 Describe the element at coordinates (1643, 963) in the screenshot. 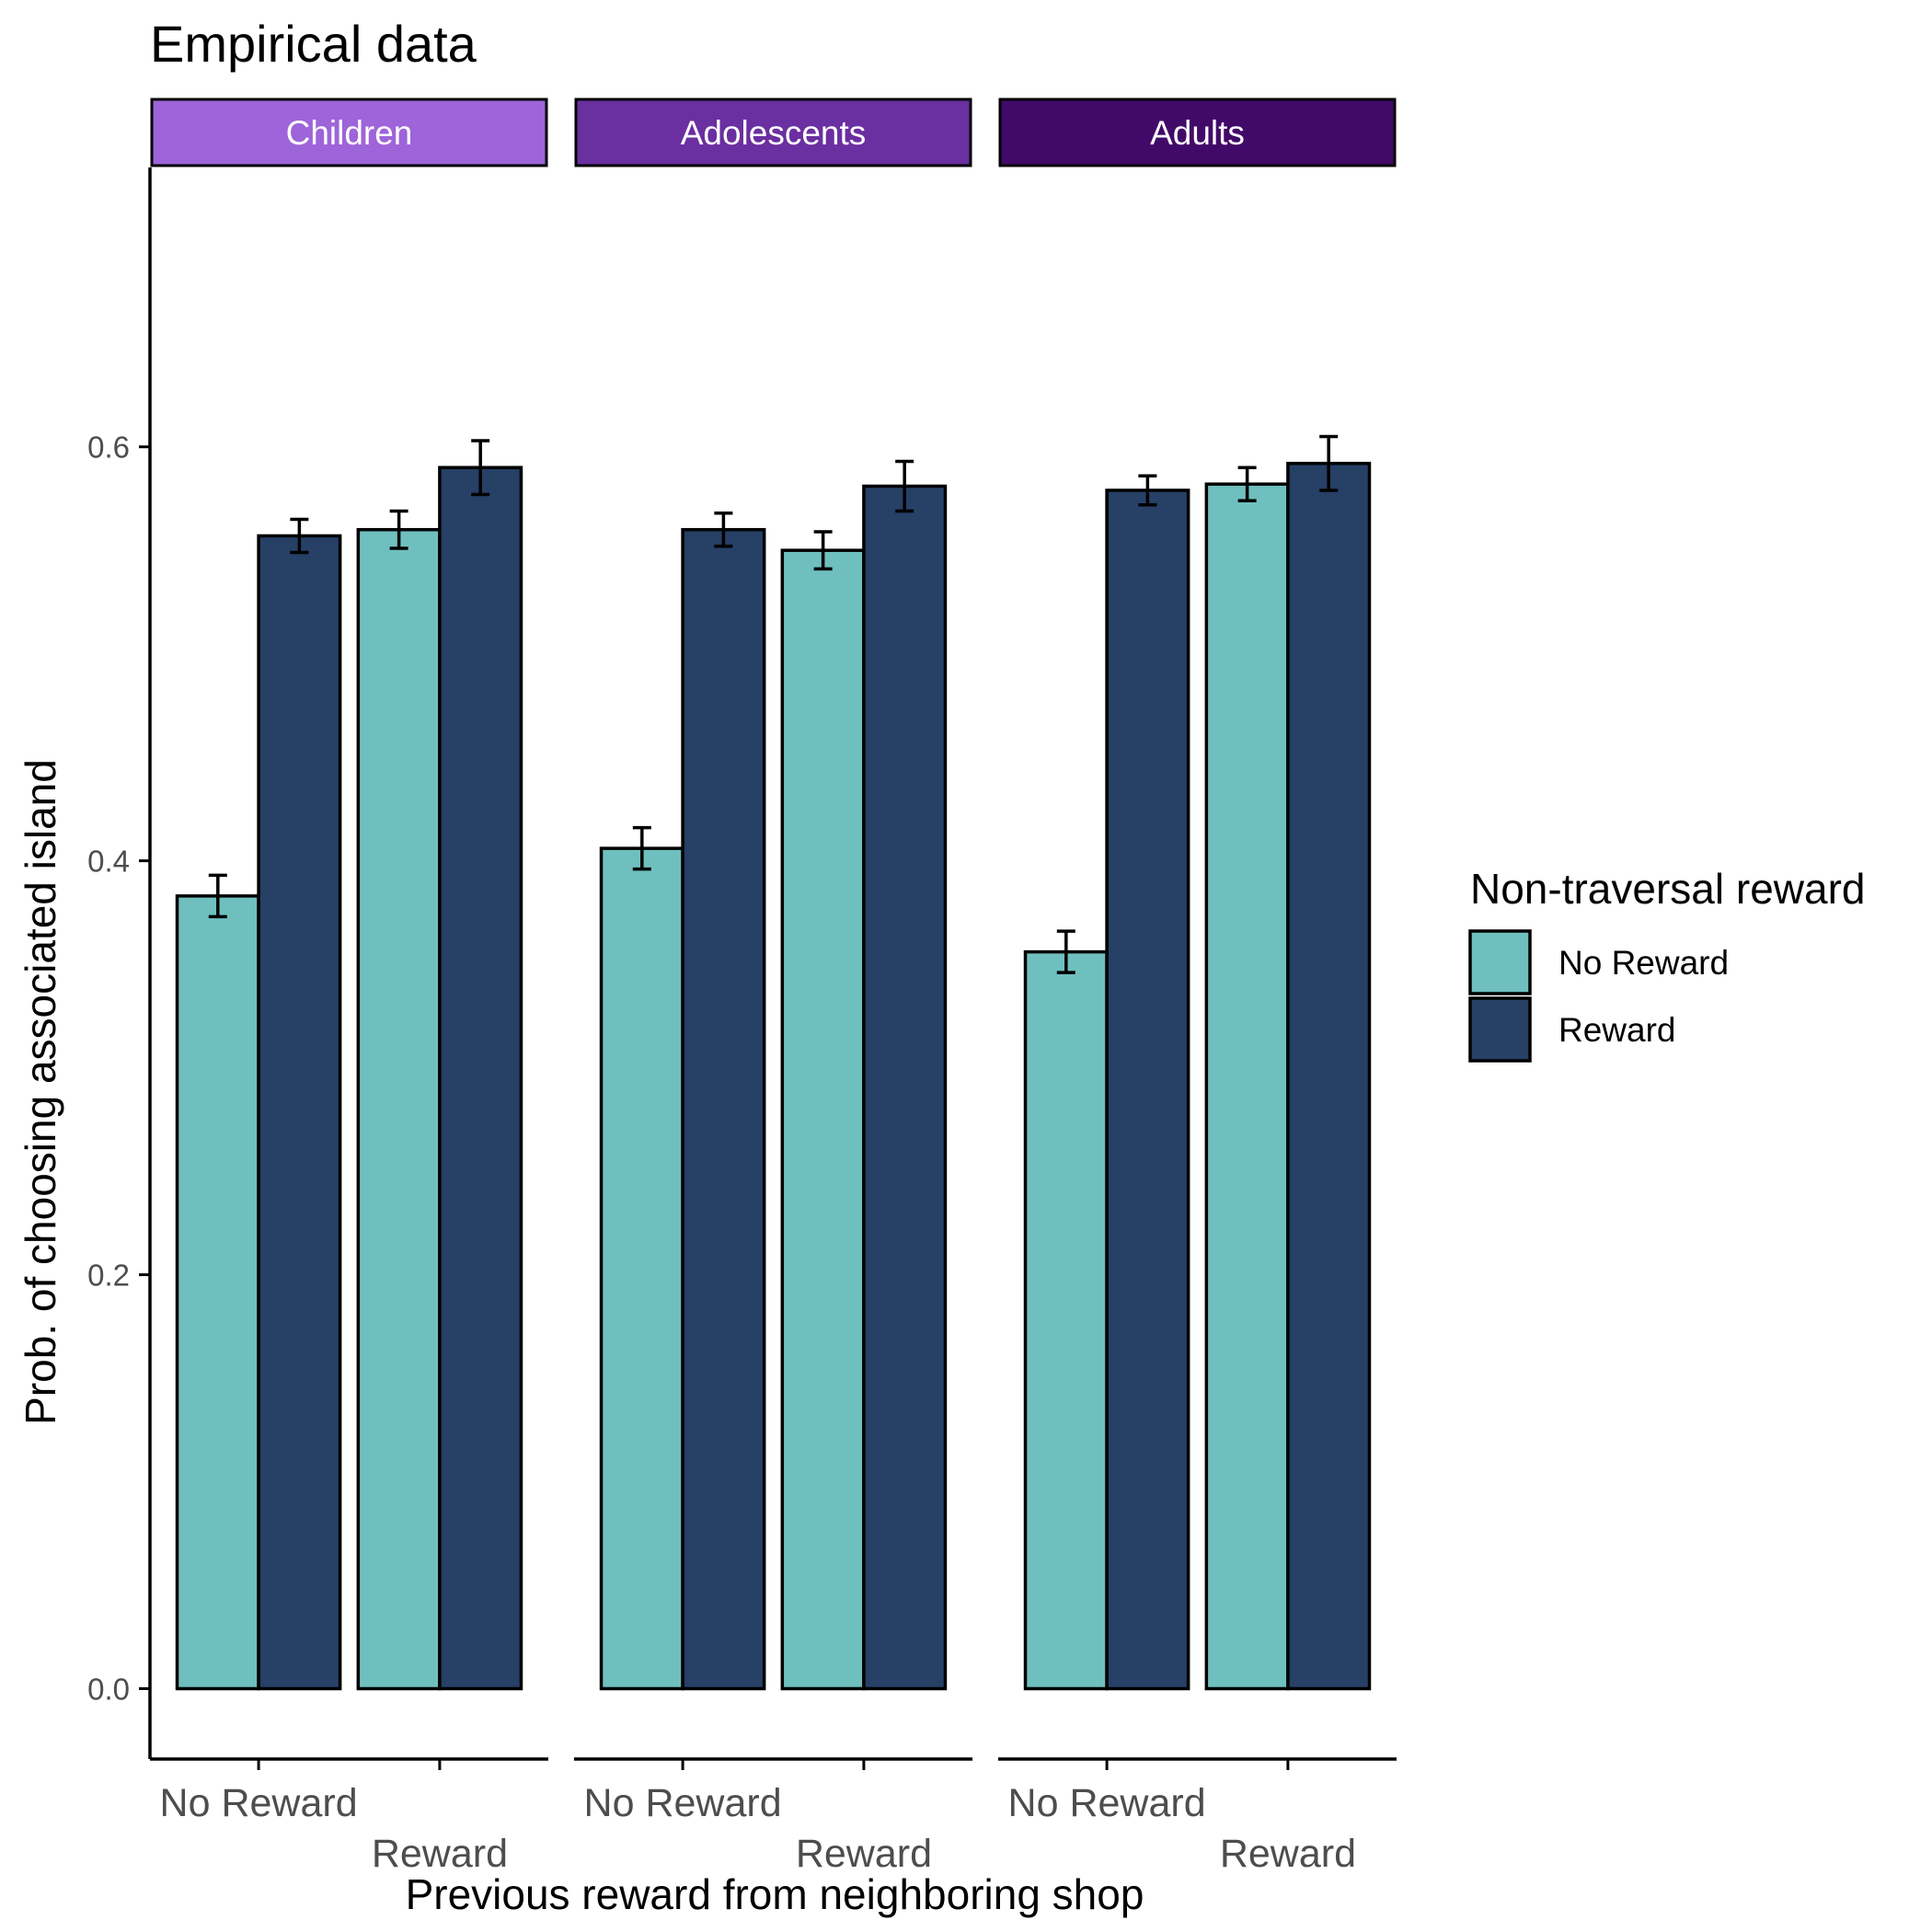

I see `legend-label: No Reward` at that location.